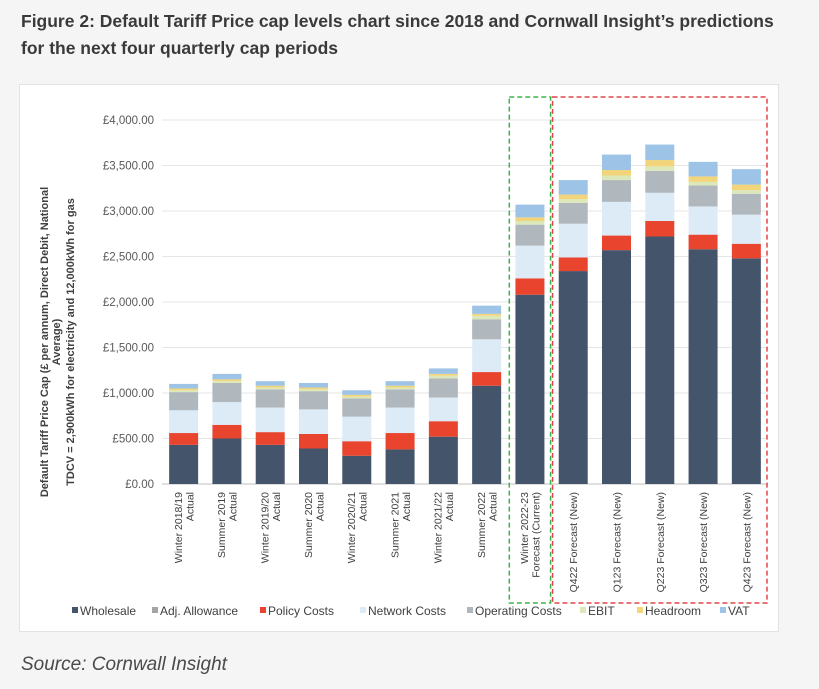 This screenshot has height=689, width=819. Describe the element at coordinates (445, 527) in the screenshot. I see `x-tick-label: Winter 2021/22 Actual` at that location.